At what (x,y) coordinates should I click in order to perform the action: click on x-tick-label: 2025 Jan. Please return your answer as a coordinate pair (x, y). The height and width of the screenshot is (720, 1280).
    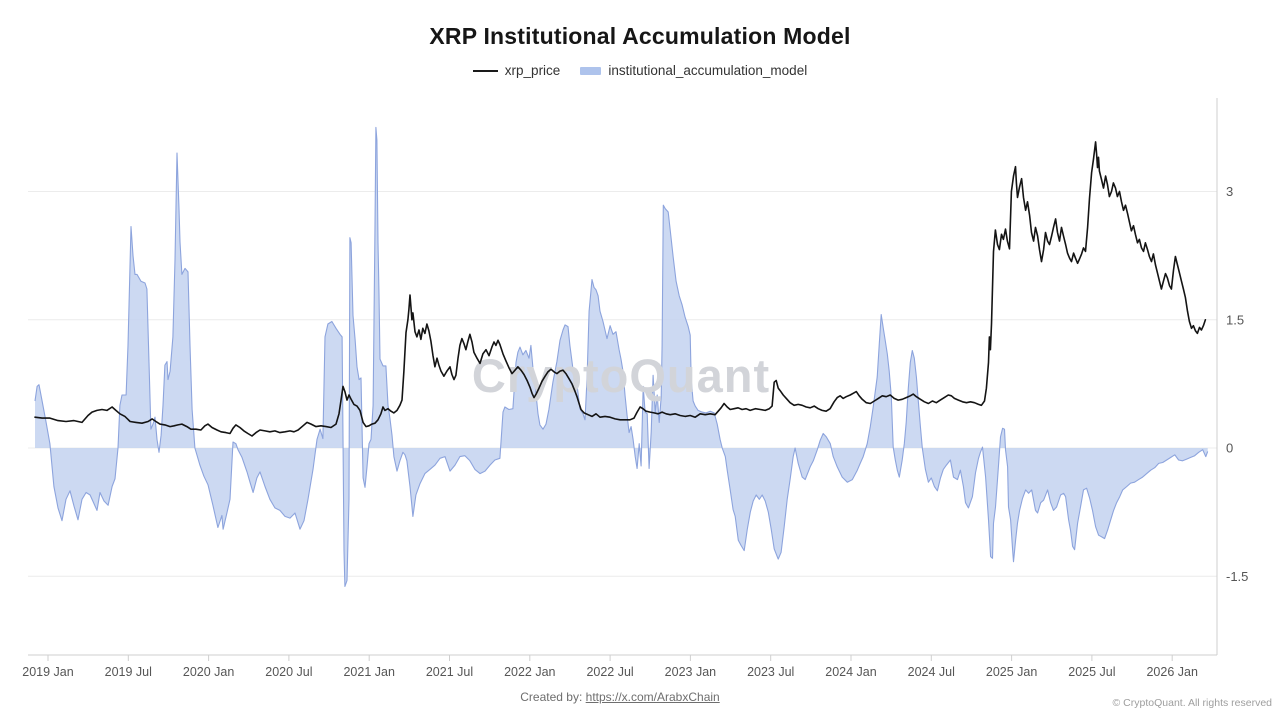
    Looking at the image, I should click on (1011, 672).